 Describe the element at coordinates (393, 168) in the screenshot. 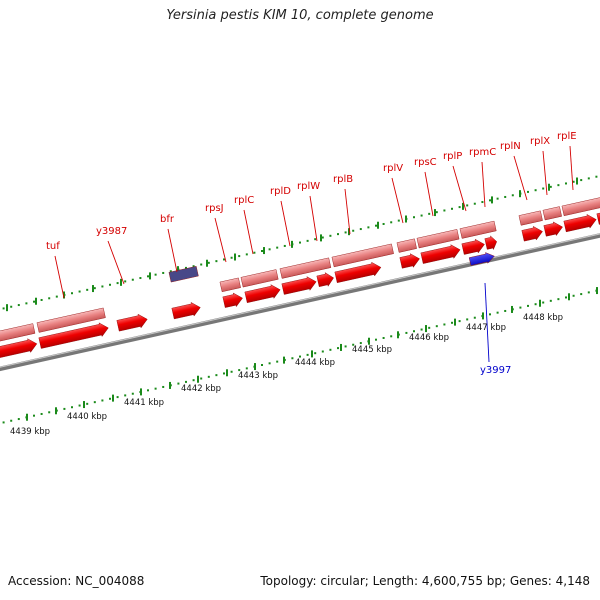

I see `gene-label-rplV: rplV` at that location.